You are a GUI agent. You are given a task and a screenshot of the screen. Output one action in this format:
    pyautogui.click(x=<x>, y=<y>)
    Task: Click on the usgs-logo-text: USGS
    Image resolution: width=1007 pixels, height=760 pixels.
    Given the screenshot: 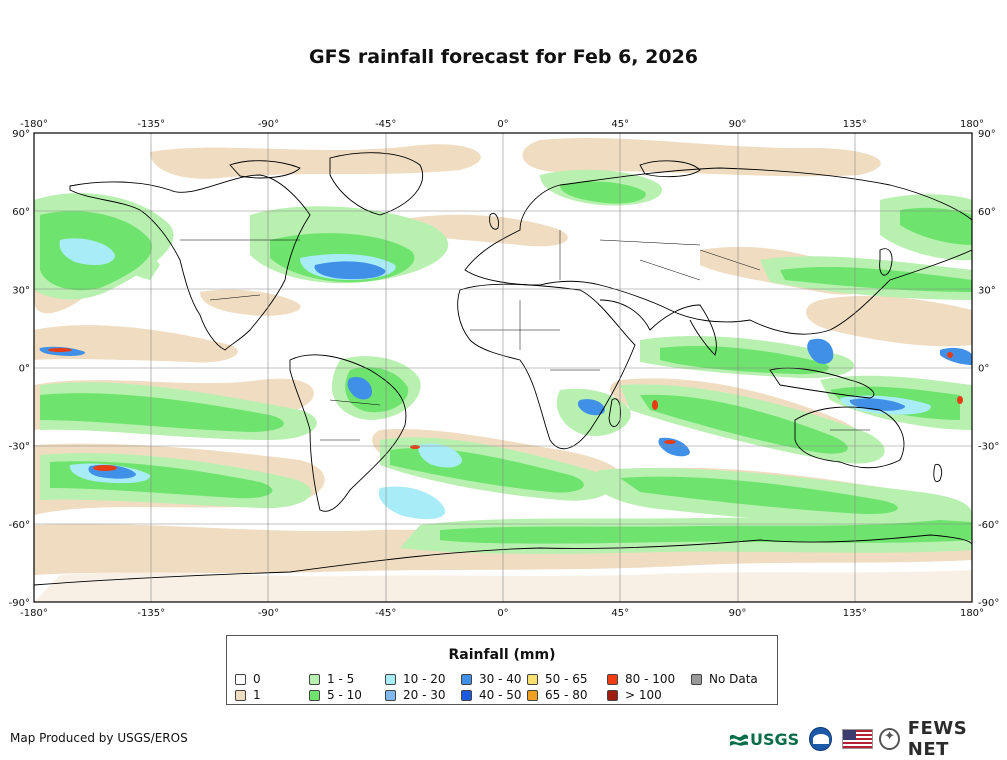 What is the action you would take?
    pyautogui.click(x=775, y=739)
    